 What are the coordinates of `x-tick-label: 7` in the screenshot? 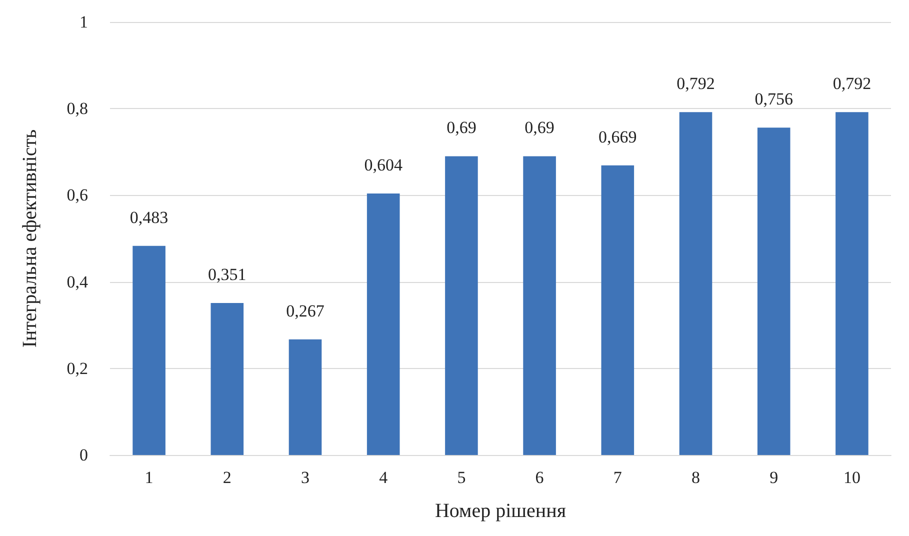 It's located at (617, 477).